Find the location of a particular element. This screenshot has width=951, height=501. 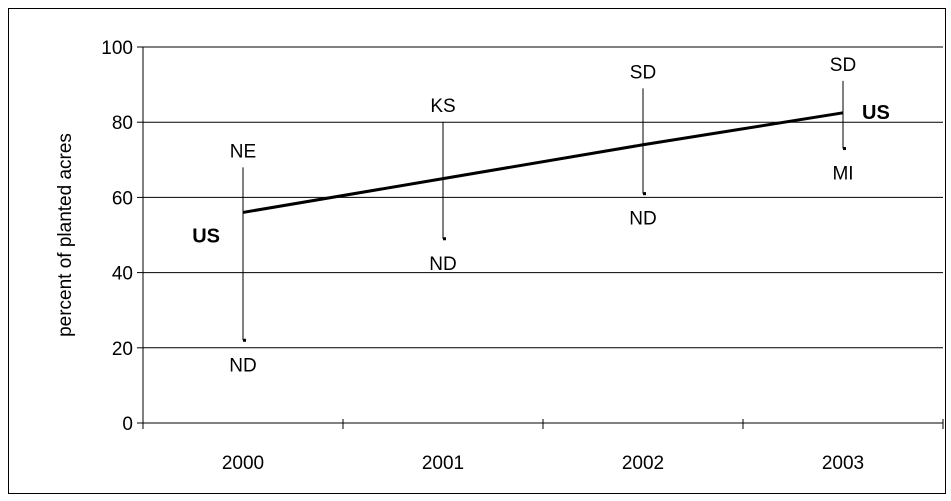

y-tick-label: 20 is located at coordinates (122, 349).